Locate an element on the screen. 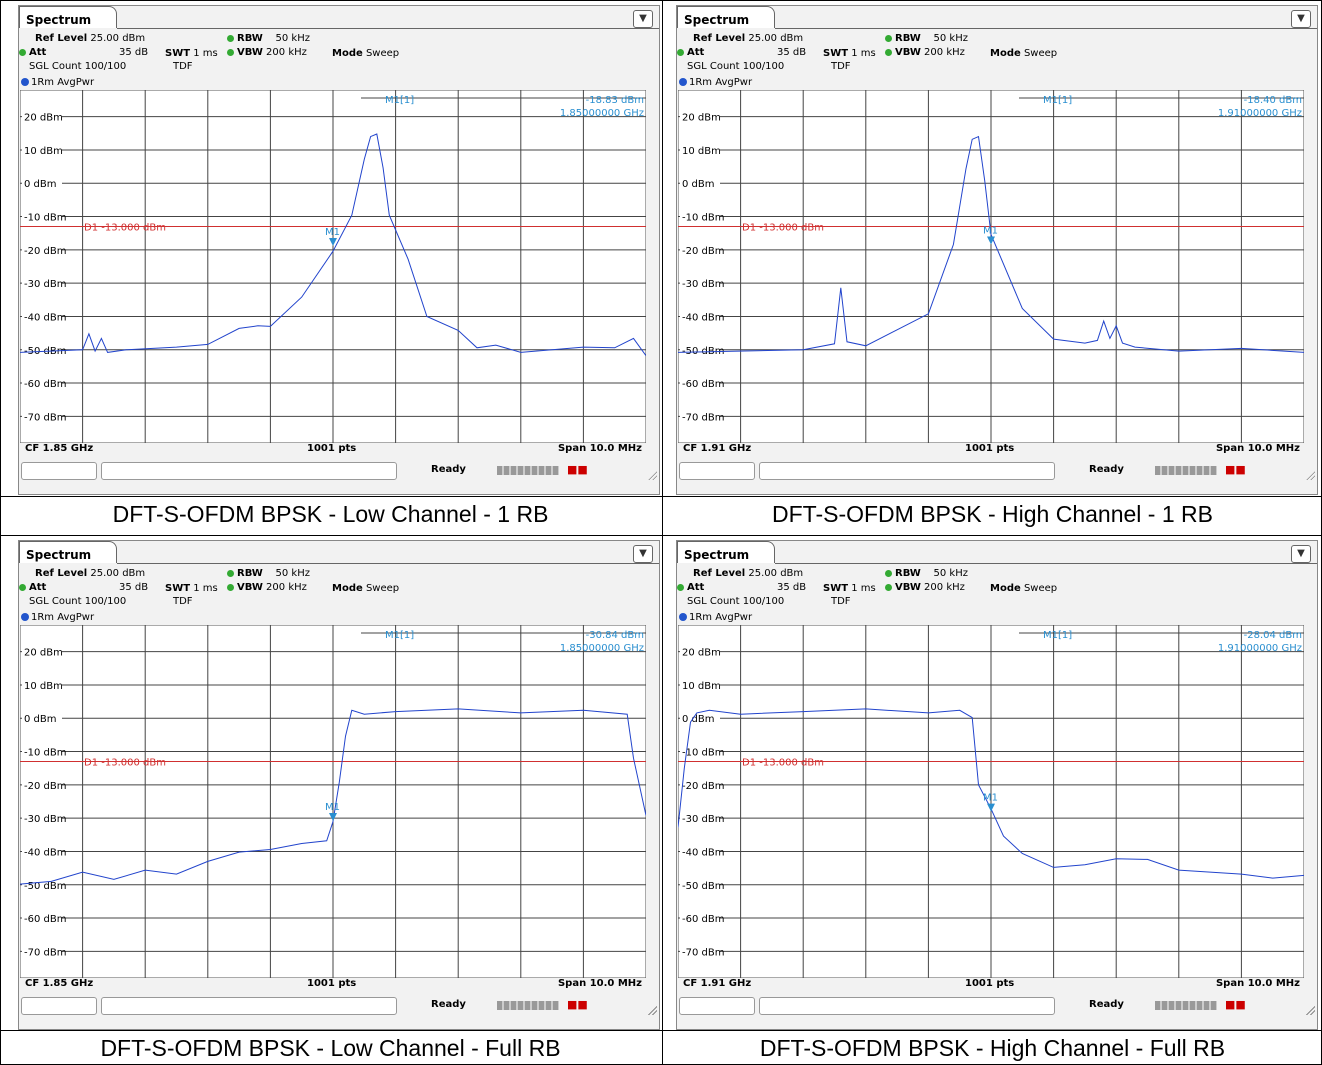  marker-level: -18.40 dBm is located at coordinates (1273, 100).